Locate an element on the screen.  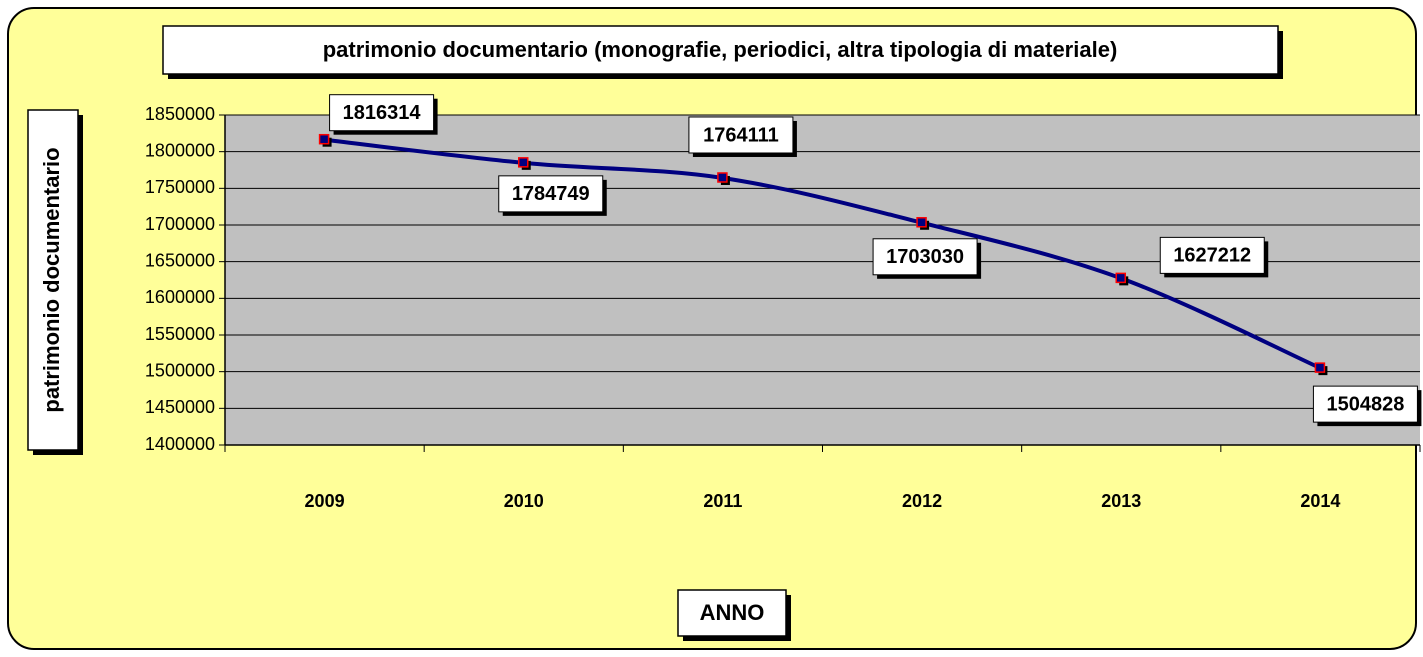
x-tick-label: 2012 is located at coordinates (922, 501).